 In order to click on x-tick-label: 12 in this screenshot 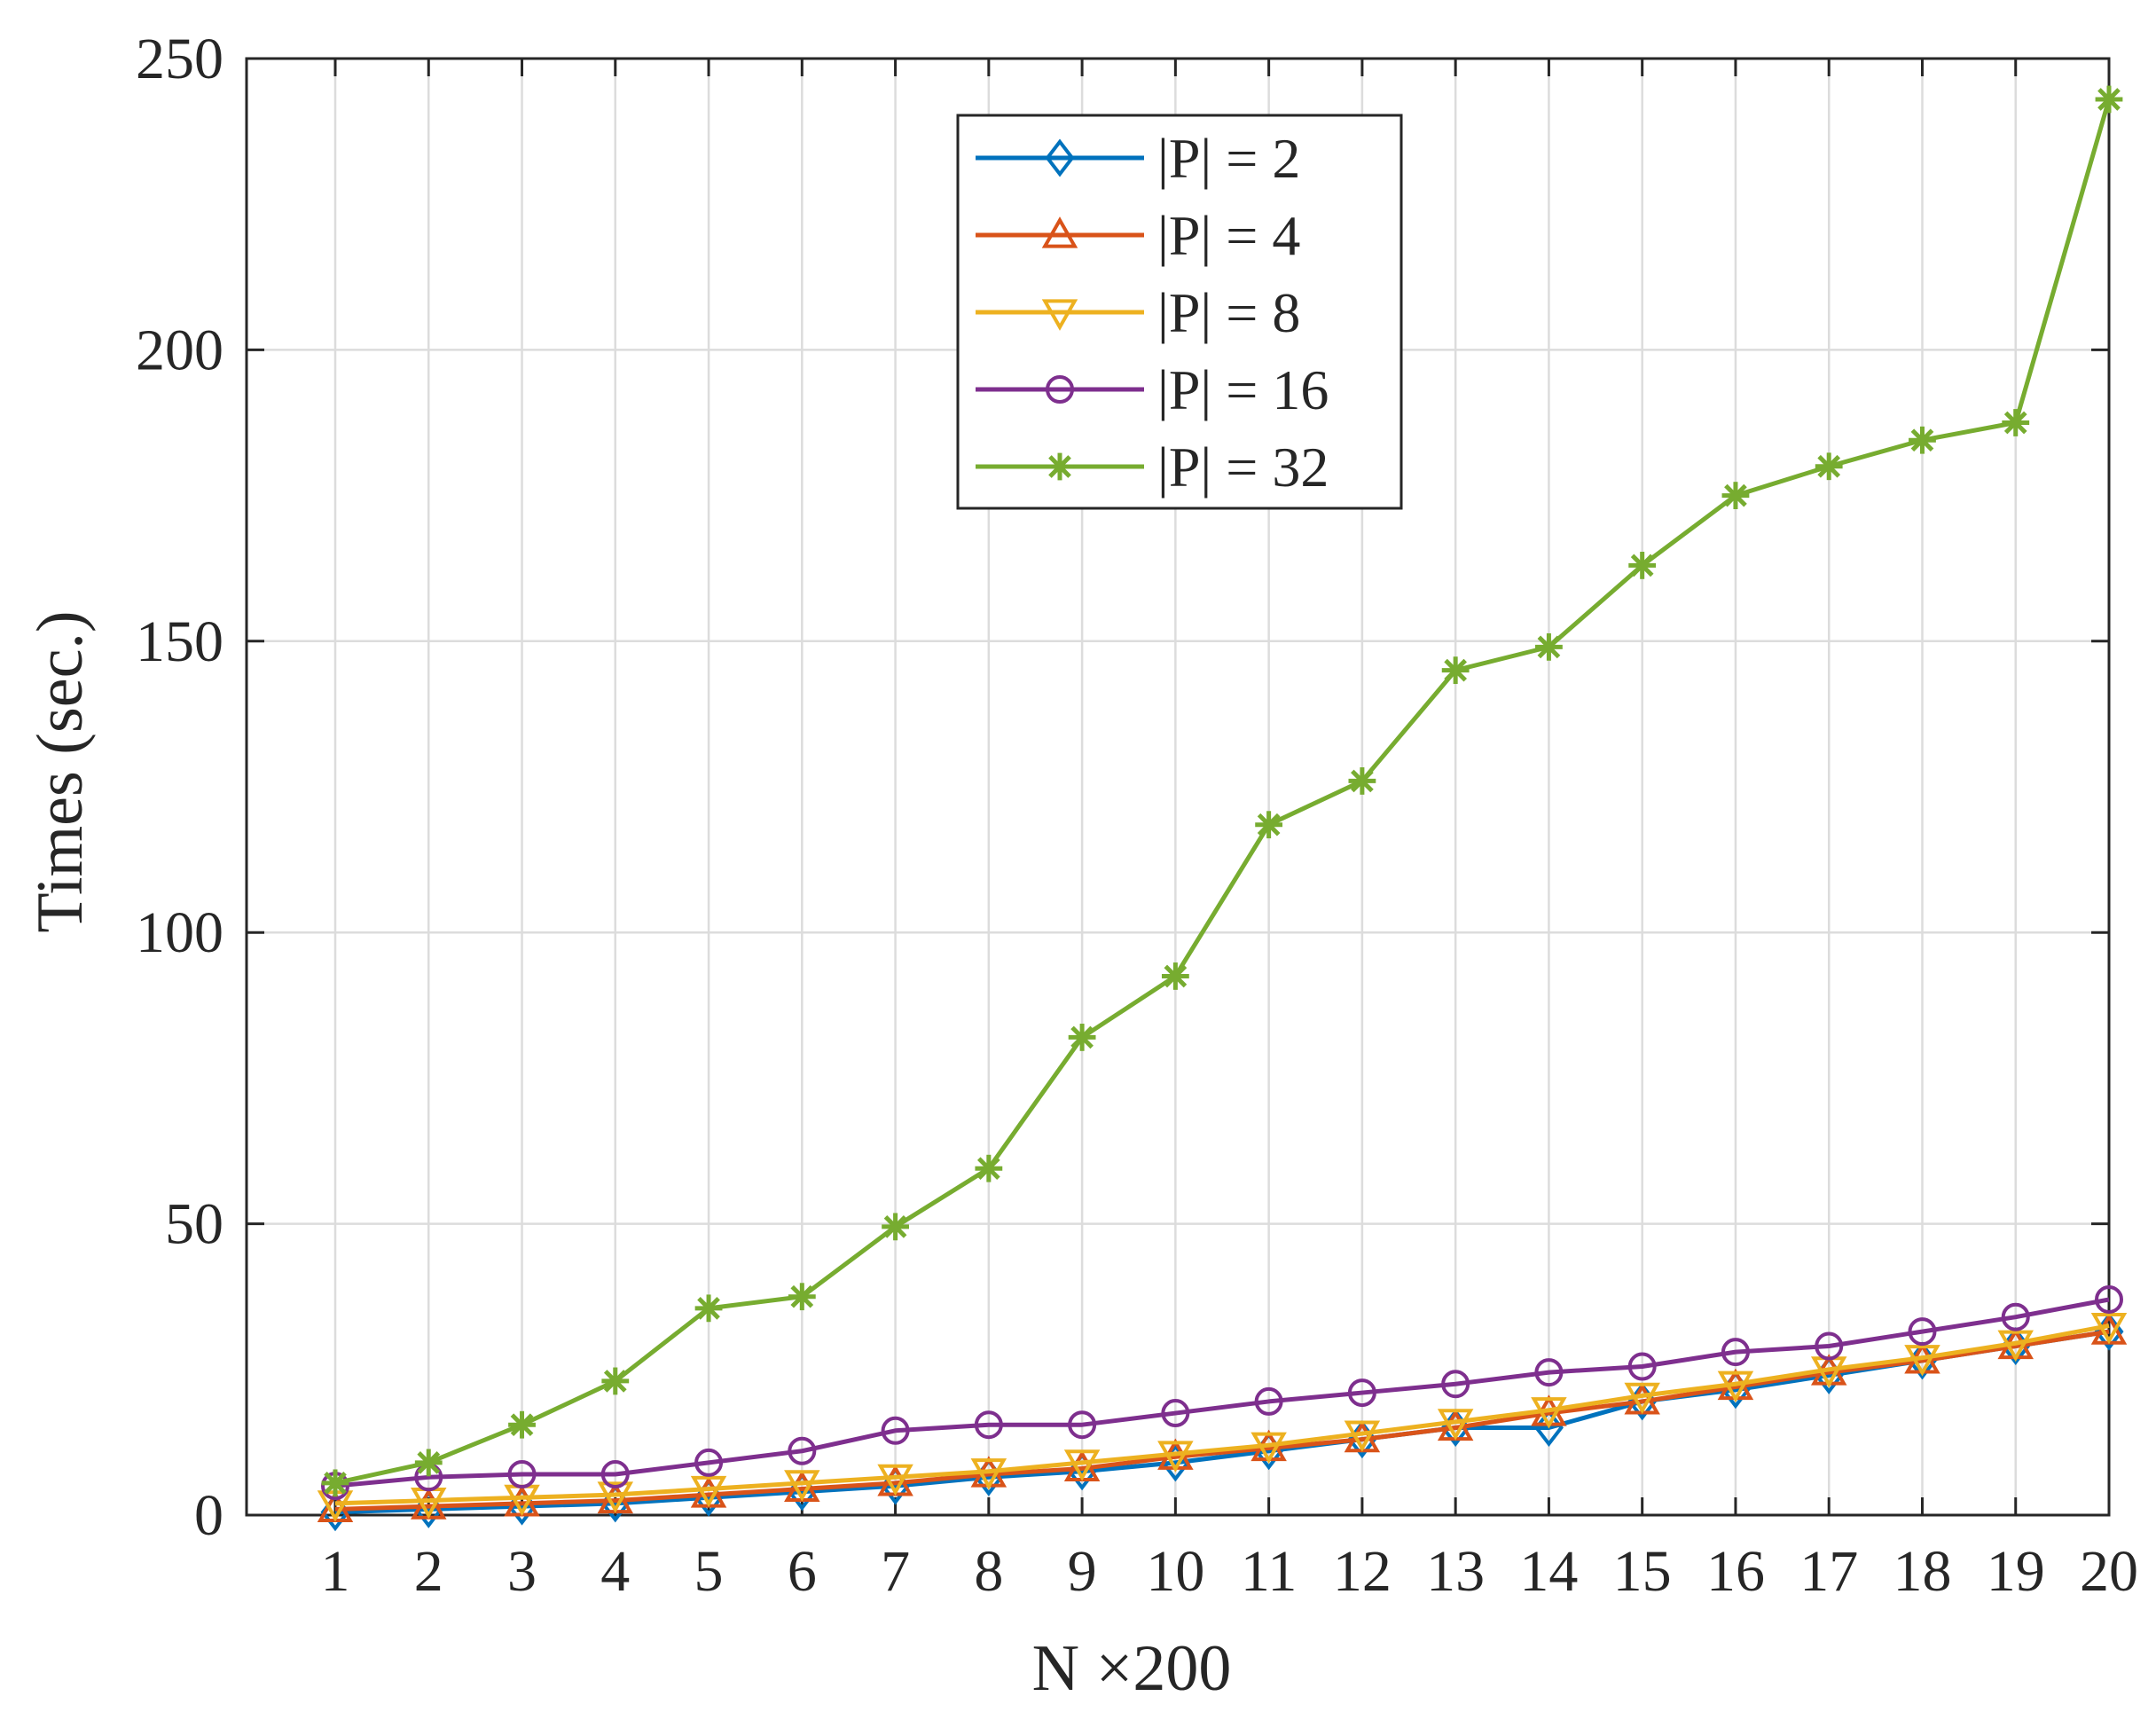, I will do `click(1362, 1571)`.